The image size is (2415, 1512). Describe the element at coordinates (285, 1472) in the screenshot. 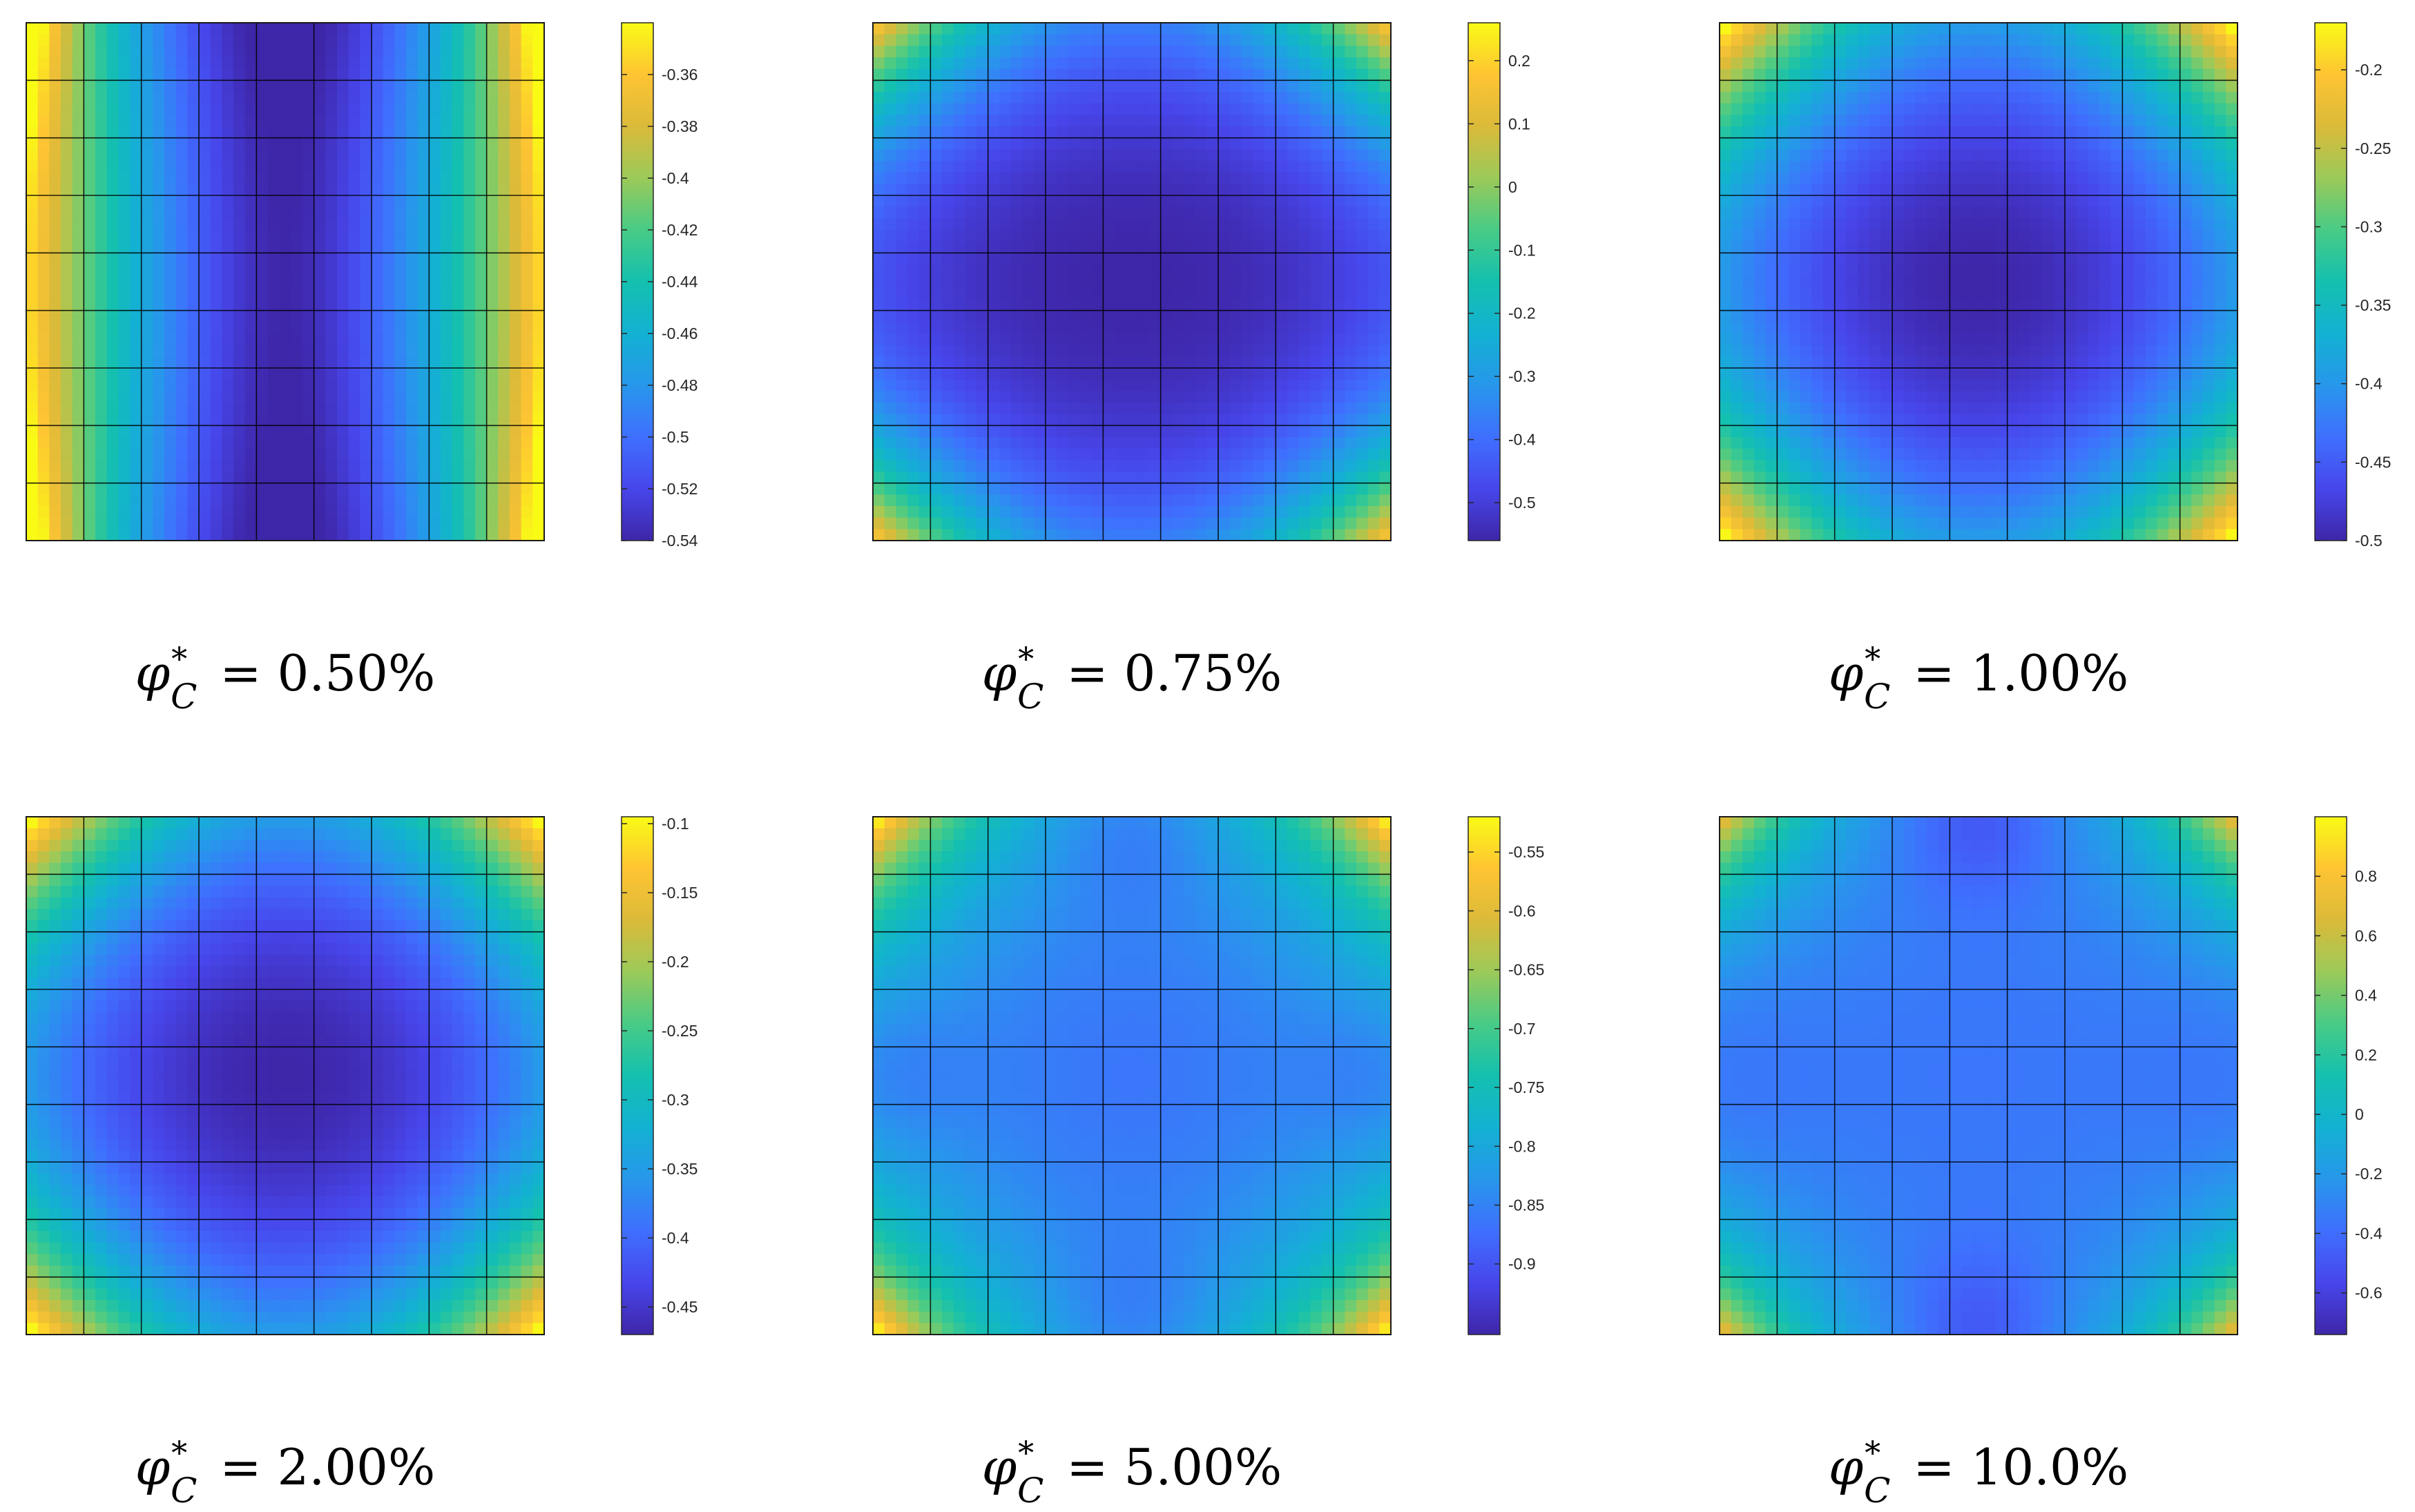

I see `caption: φ* C = 2.00%` at that location.